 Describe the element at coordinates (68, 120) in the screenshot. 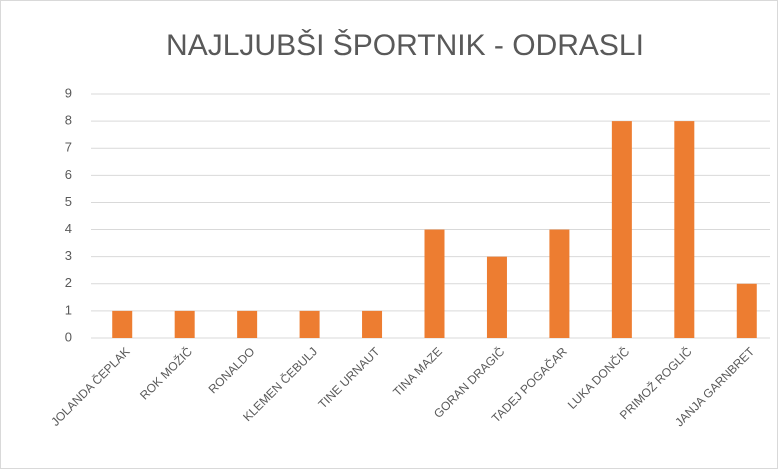

I see `y-tick-label: 8` at that location.